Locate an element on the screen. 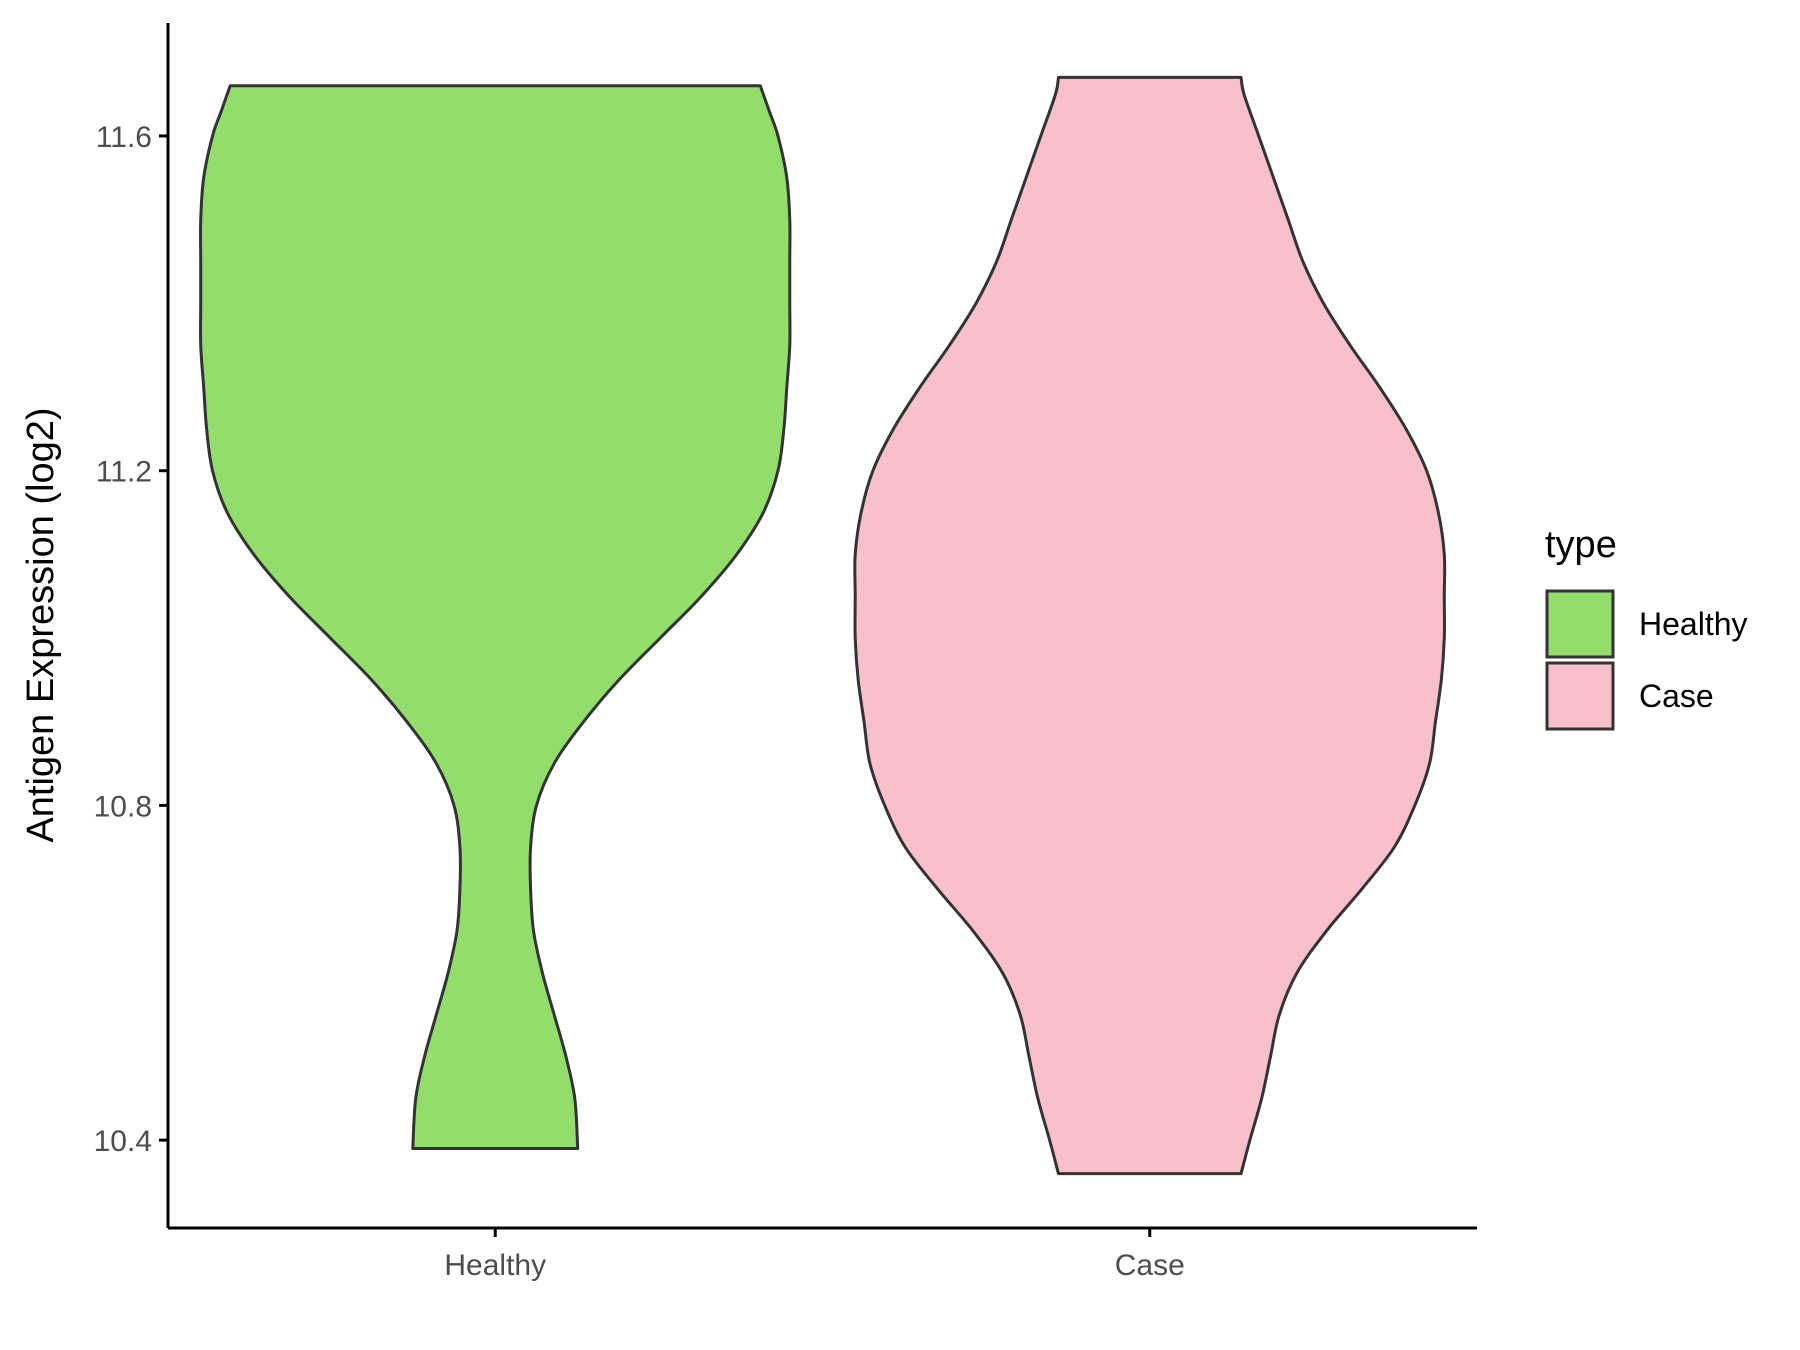  legend-swatch-healthy is located at coordinates (1580, 624).